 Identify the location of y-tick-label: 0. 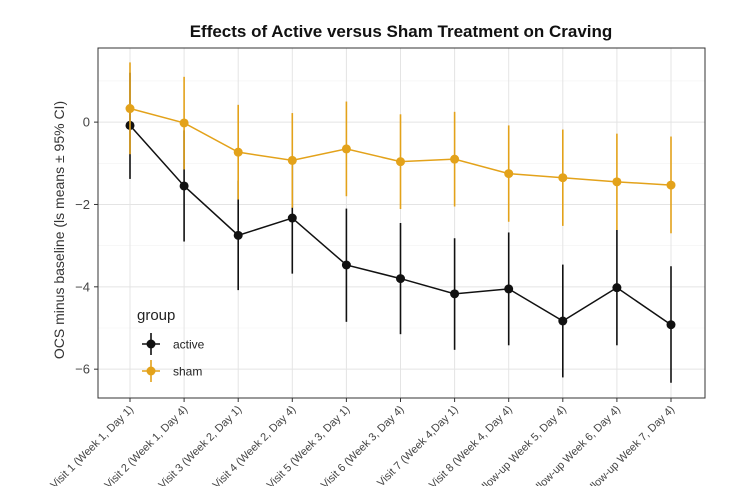
(86, 122).